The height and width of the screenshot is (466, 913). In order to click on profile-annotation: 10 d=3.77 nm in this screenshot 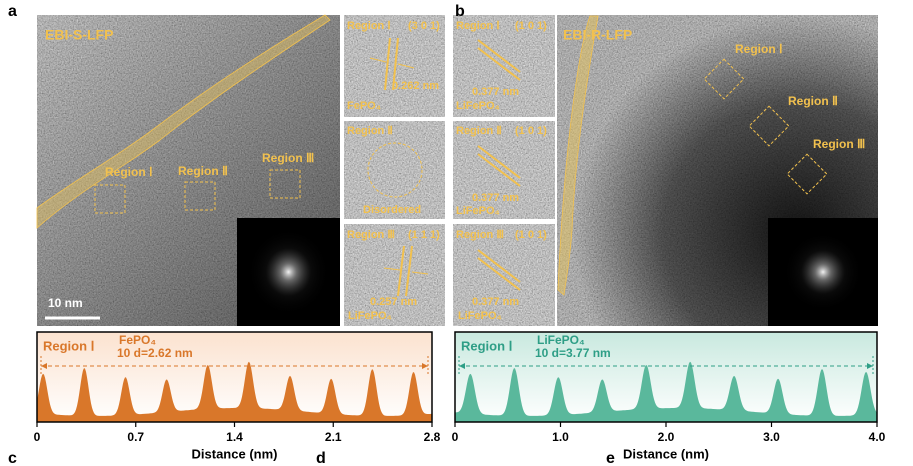, I will do `click(573, 353)`.